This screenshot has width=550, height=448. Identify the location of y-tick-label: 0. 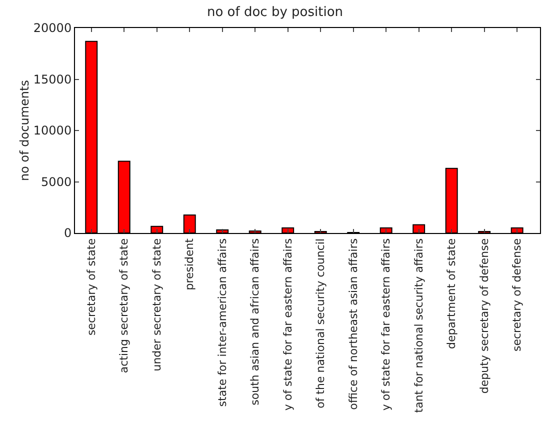
(68, 233).